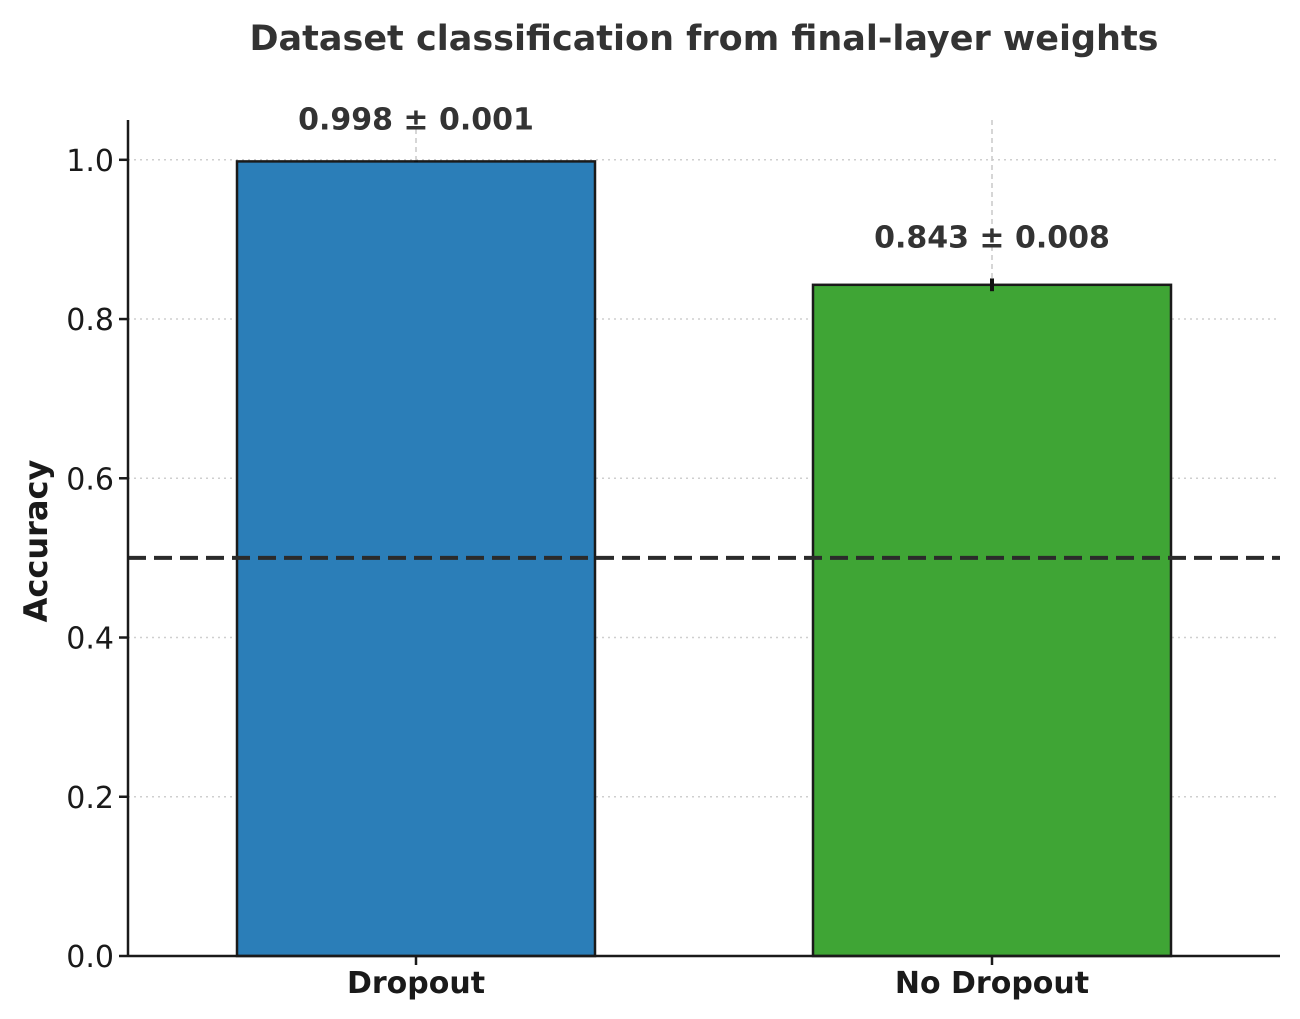  I want to click on data-label: 0.998 ± 0.001, so click(416, 120).